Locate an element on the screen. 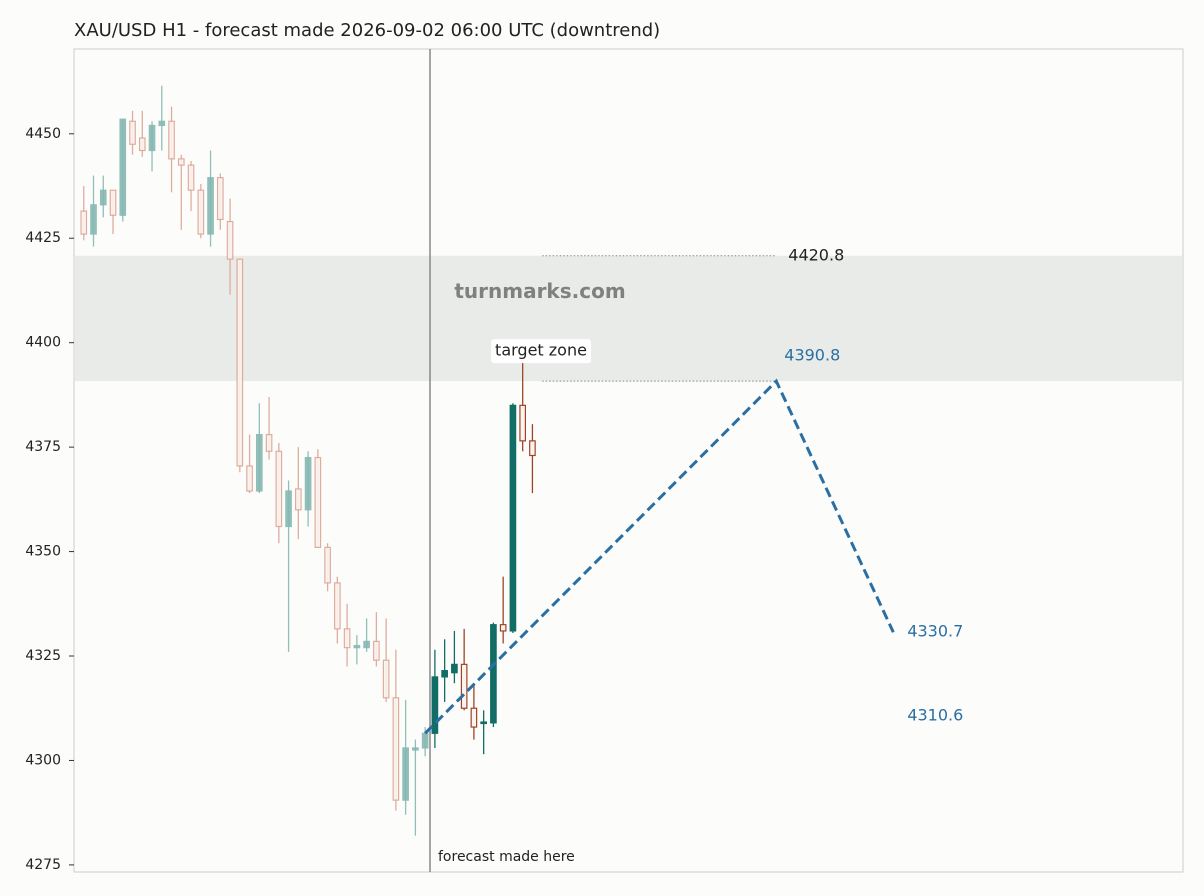 This screenshot has width=1204, height=896. forecast-peak-label: 4390.8 is located at coordinates (812, 355).